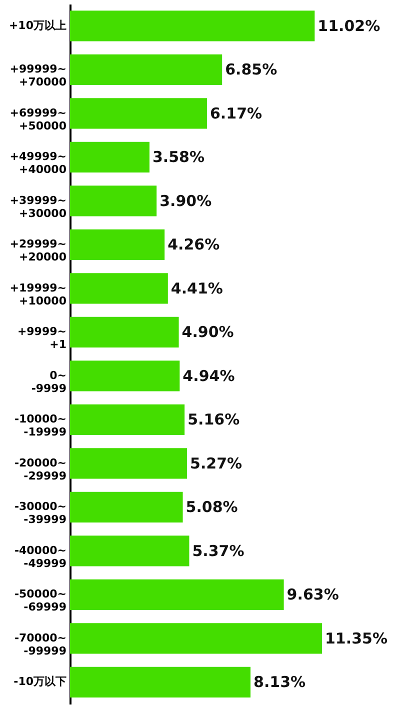 The height and width of the screenshot is (711, 400). What do you see at coordinates (38, 251) in the screenshot?
I see `y-tick-label: +29999~ +20000` at bounding box center [38, 251].